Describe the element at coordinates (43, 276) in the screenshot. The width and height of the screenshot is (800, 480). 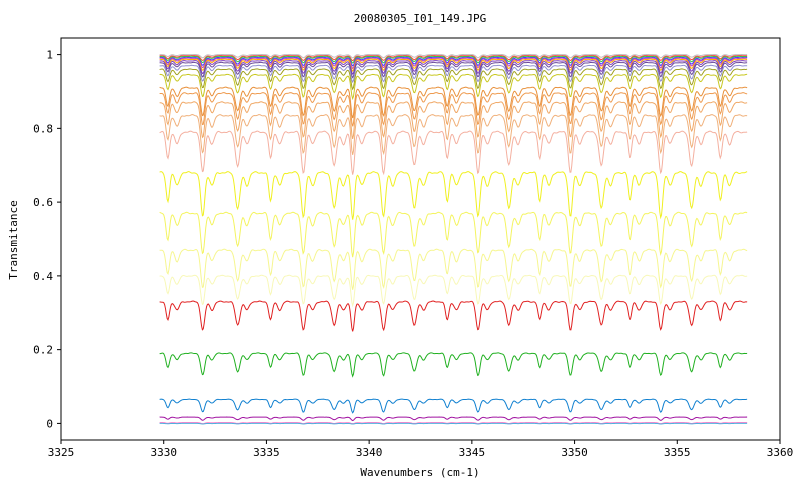
I see `y-tick-label: 0.4` at that location.